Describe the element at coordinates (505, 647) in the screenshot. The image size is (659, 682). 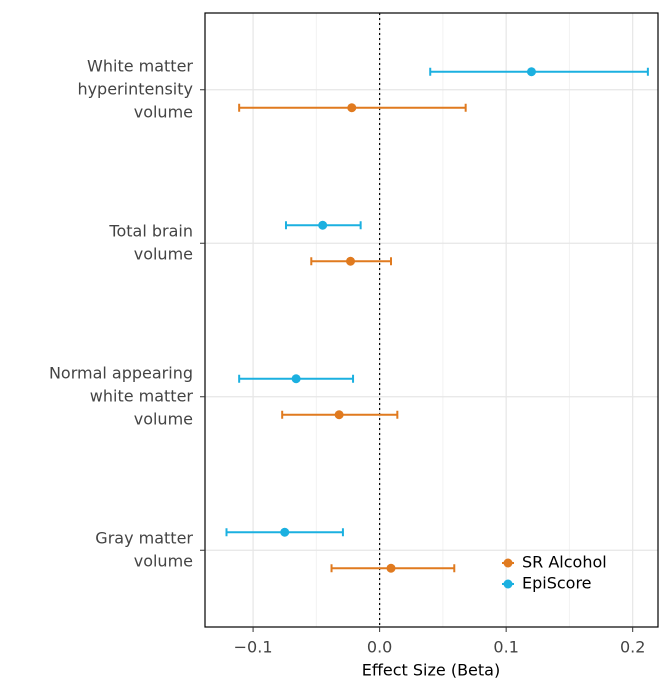
I see `x-tick-label: 0.1` at that location.